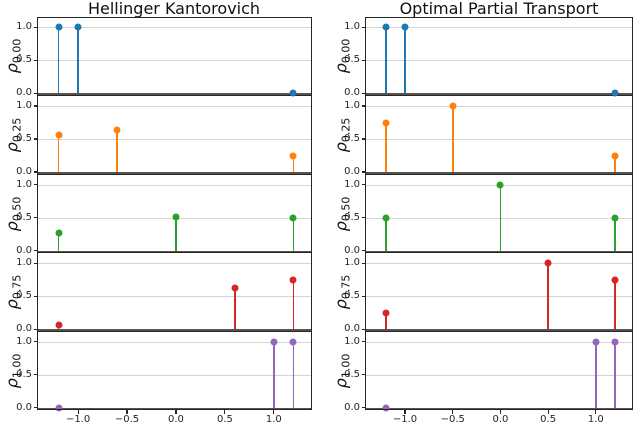  What do you see at coordinates (452, 419) in the screenshot?
I see `x-tick-label: −0.5` at bounding box center [452, 419].